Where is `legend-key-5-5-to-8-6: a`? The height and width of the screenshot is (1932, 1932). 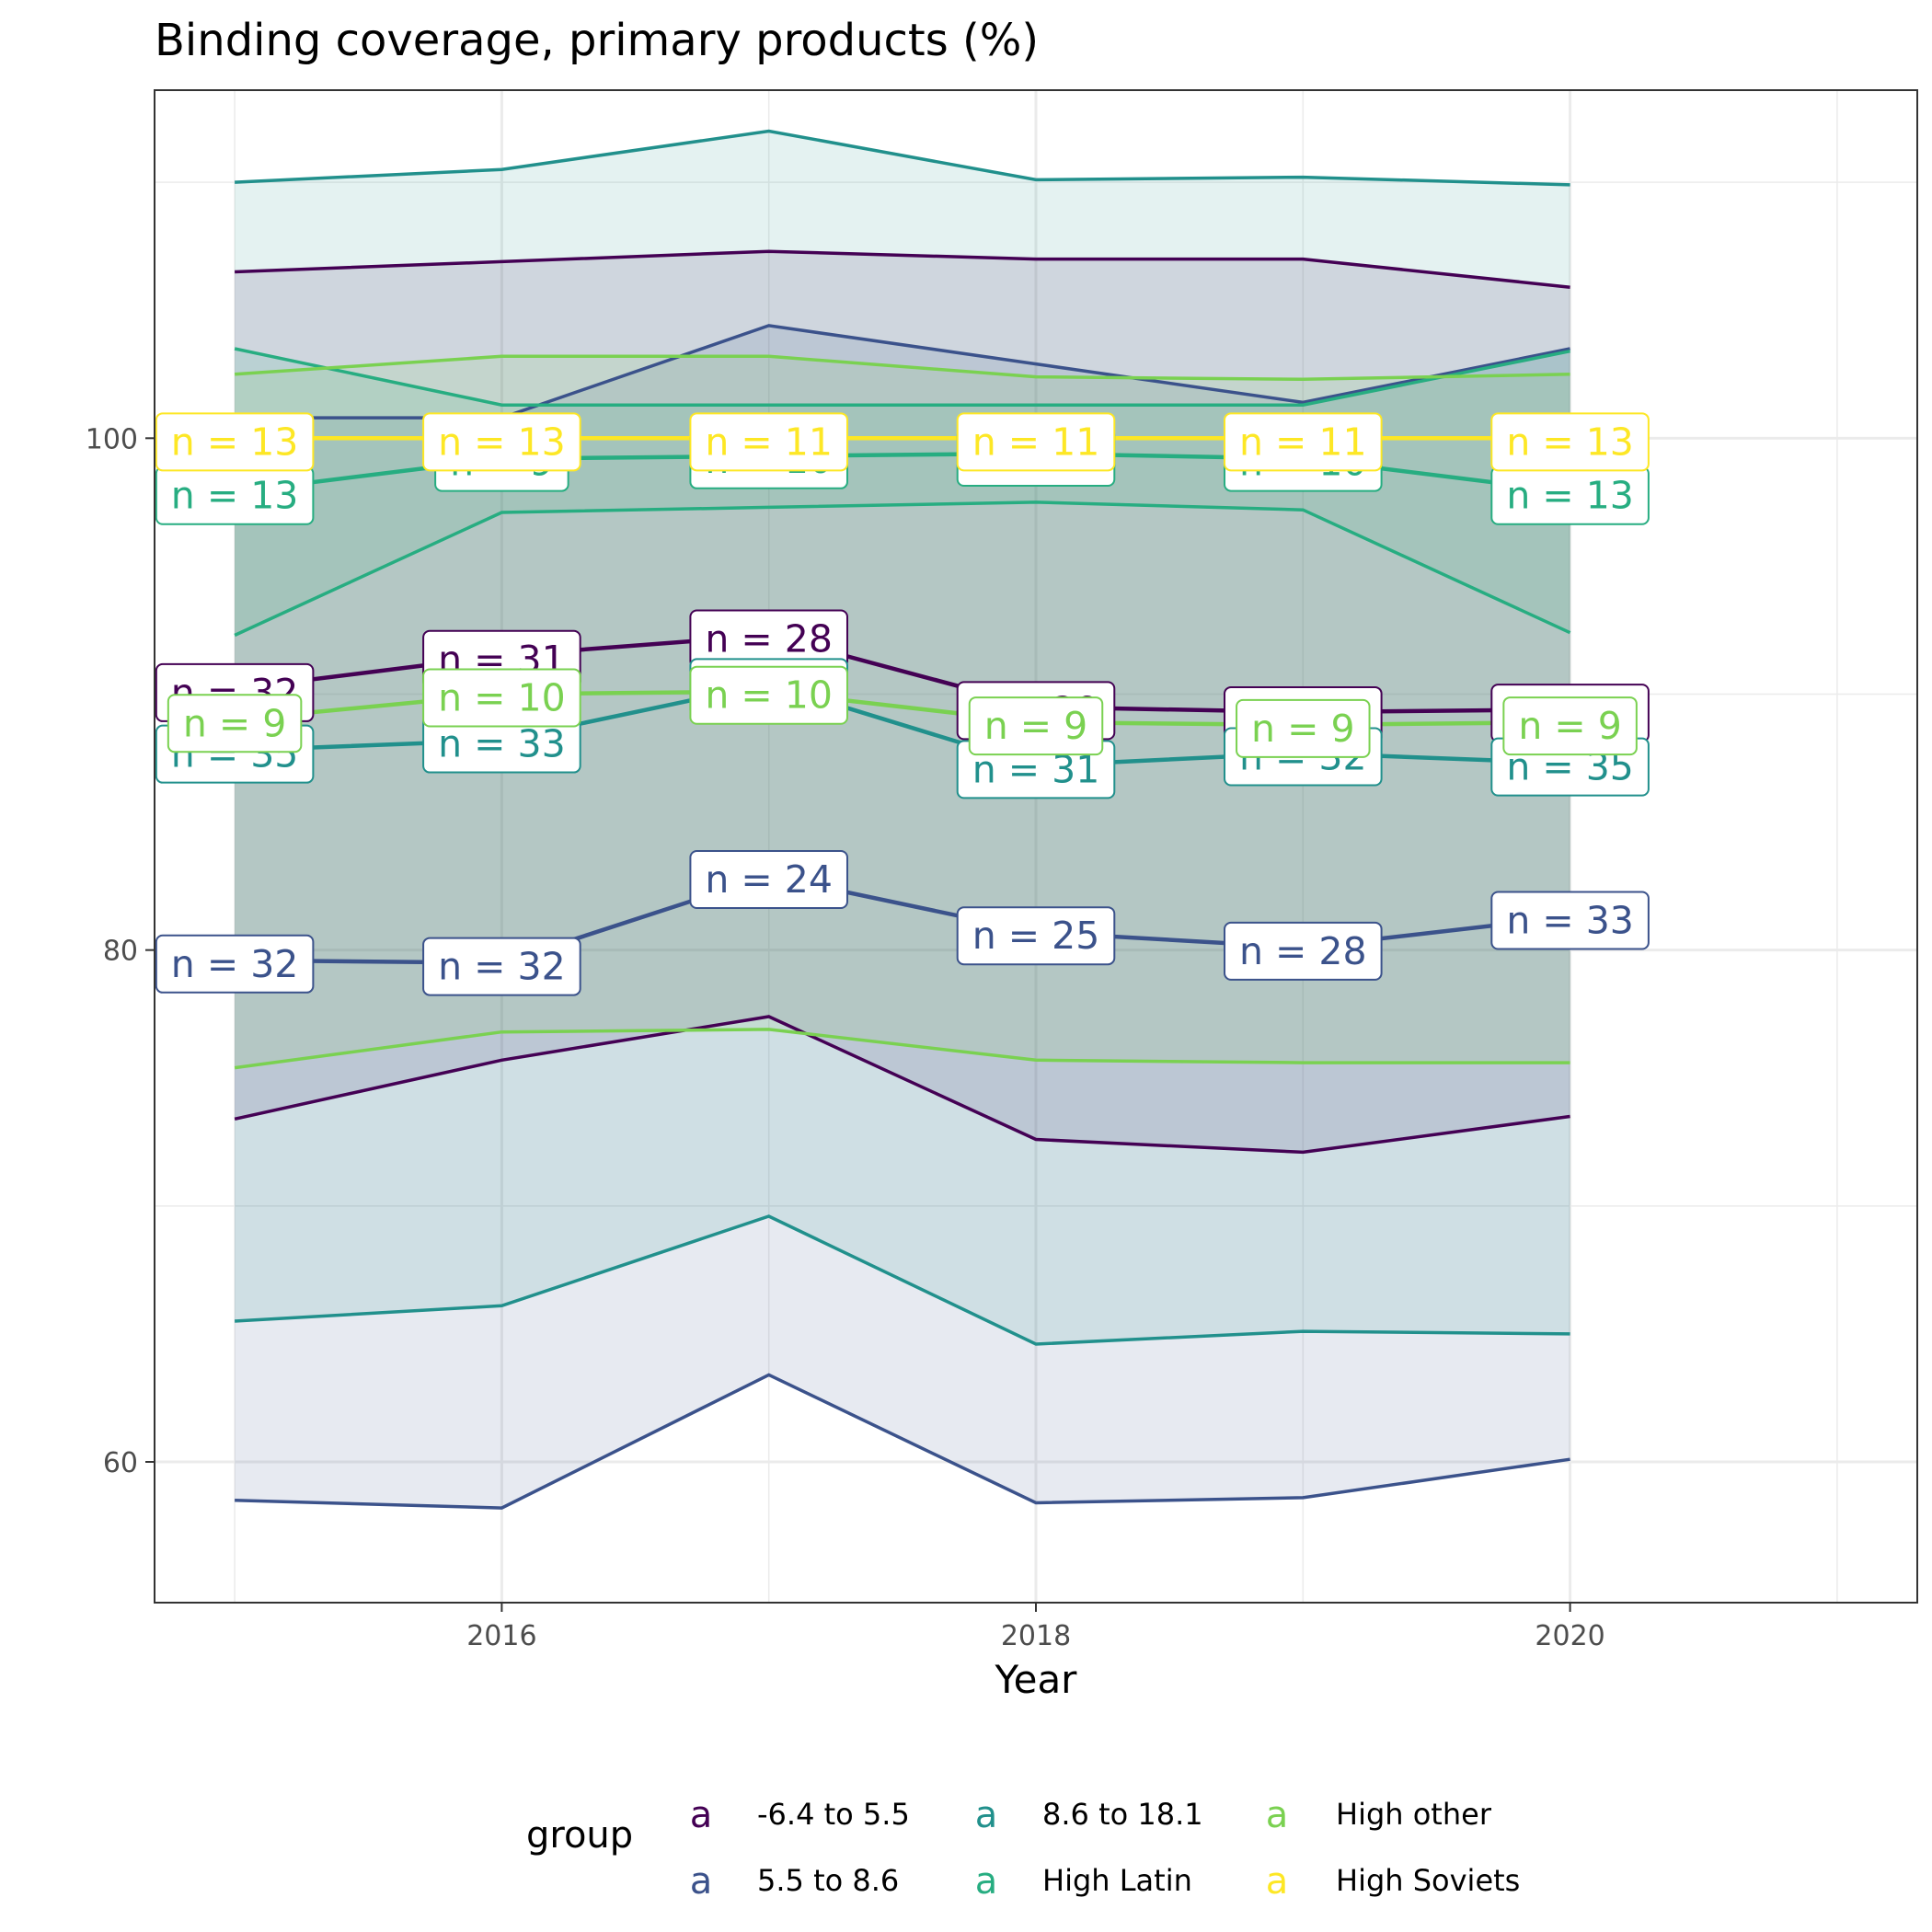
legend-key-5-5-to-8-6: a is located at coordinates (701, 1881).